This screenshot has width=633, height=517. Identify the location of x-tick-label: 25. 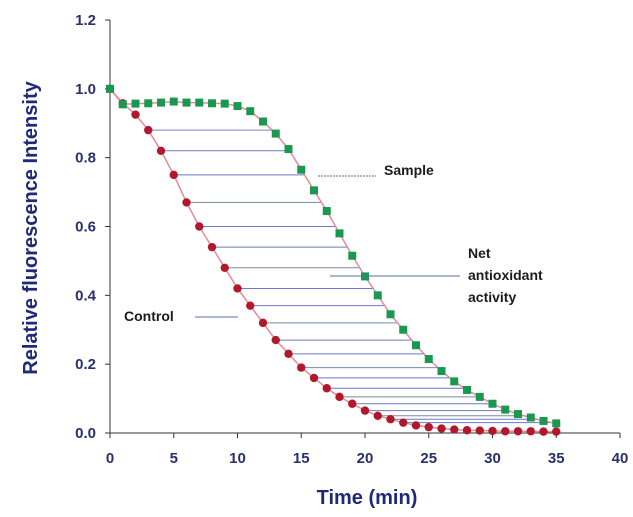
(428, 458).